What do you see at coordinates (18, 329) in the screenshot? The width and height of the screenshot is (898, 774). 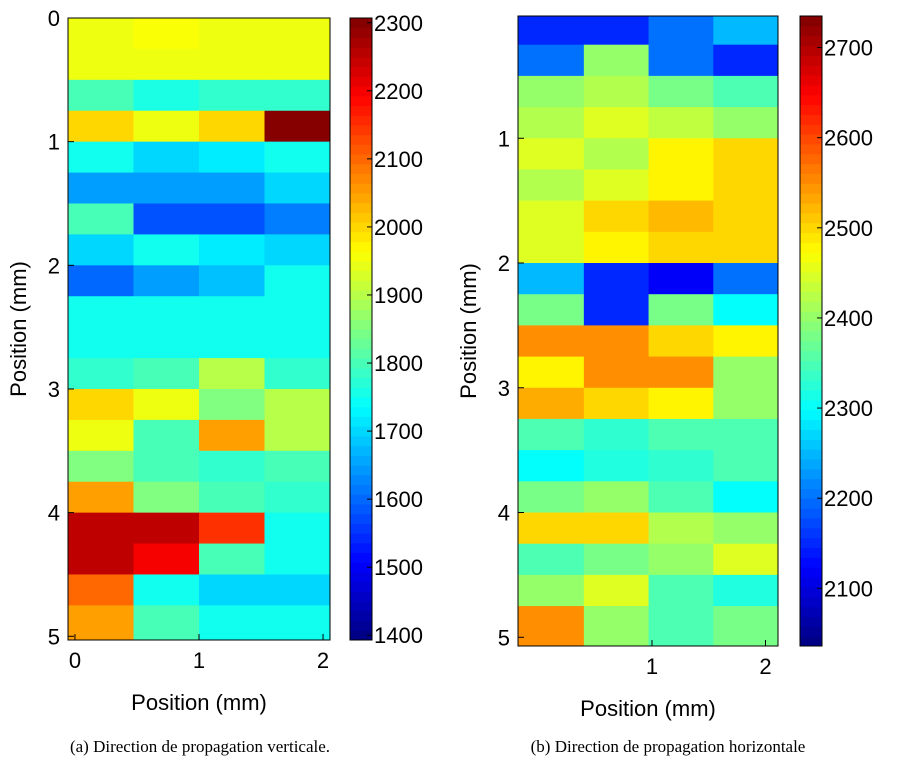 I see `y-axis-label: Position (mm)` at bounding box center [18, 329].